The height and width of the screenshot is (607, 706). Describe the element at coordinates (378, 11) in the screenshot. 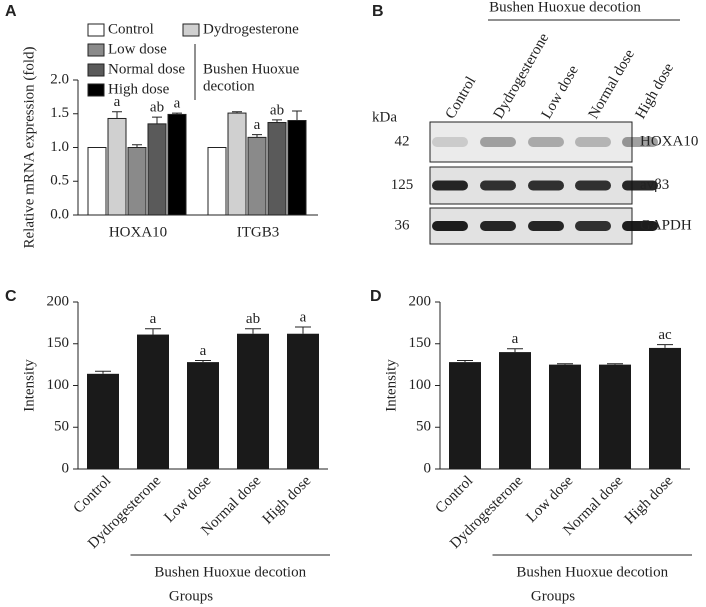

I see `panel-label: B` at that location.